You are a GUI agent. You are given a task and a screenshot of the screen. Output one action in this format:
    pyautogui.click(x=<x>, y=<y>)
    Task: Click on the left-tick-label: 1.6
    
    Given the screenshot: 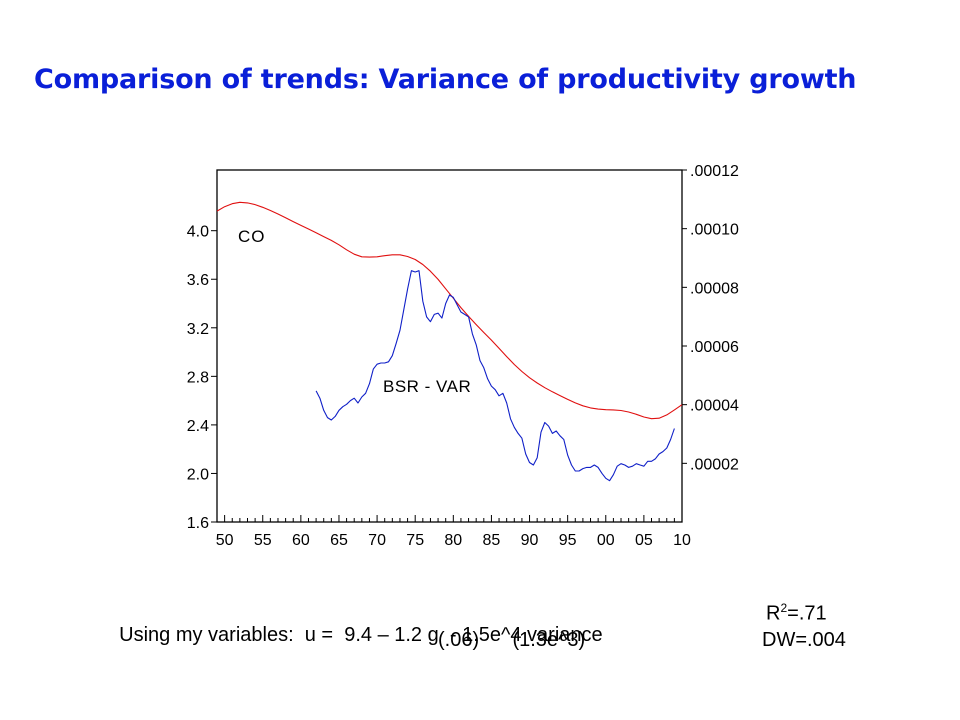 What is the action you would take?
    pyautogui.click(x=198, y=523)
    